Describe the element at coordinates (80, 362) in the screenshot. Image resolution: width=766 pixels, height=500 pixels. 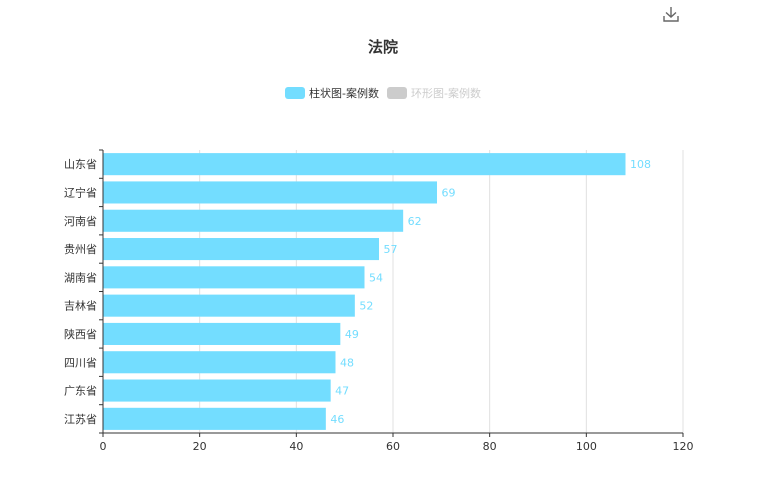
I see `y-tick-label-7: 四川省` at that location.